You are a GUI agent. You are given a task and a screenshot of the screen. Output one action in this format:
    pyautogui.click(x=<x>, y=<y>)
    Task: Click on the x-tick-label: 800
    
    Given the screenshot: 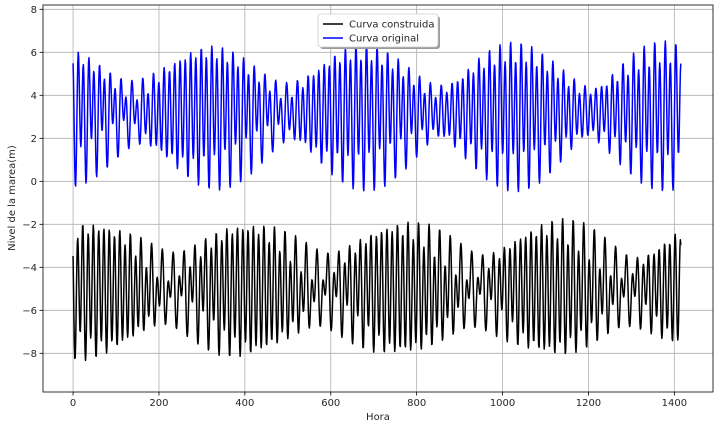 What is the action you would take?
    pyautogui.click(x=416, y=403)
    